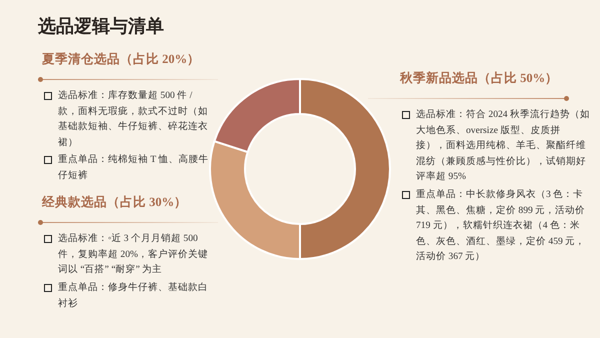 Image resolution: width=600 pixels, height=338 pixels. I want to click on text: 选品标准：库存数量超 500 件 / 款，面料无瑕疵，款式不过时（如基础款短袖、牛仔短裤、碎花连衣裙）, so click(133, 119).